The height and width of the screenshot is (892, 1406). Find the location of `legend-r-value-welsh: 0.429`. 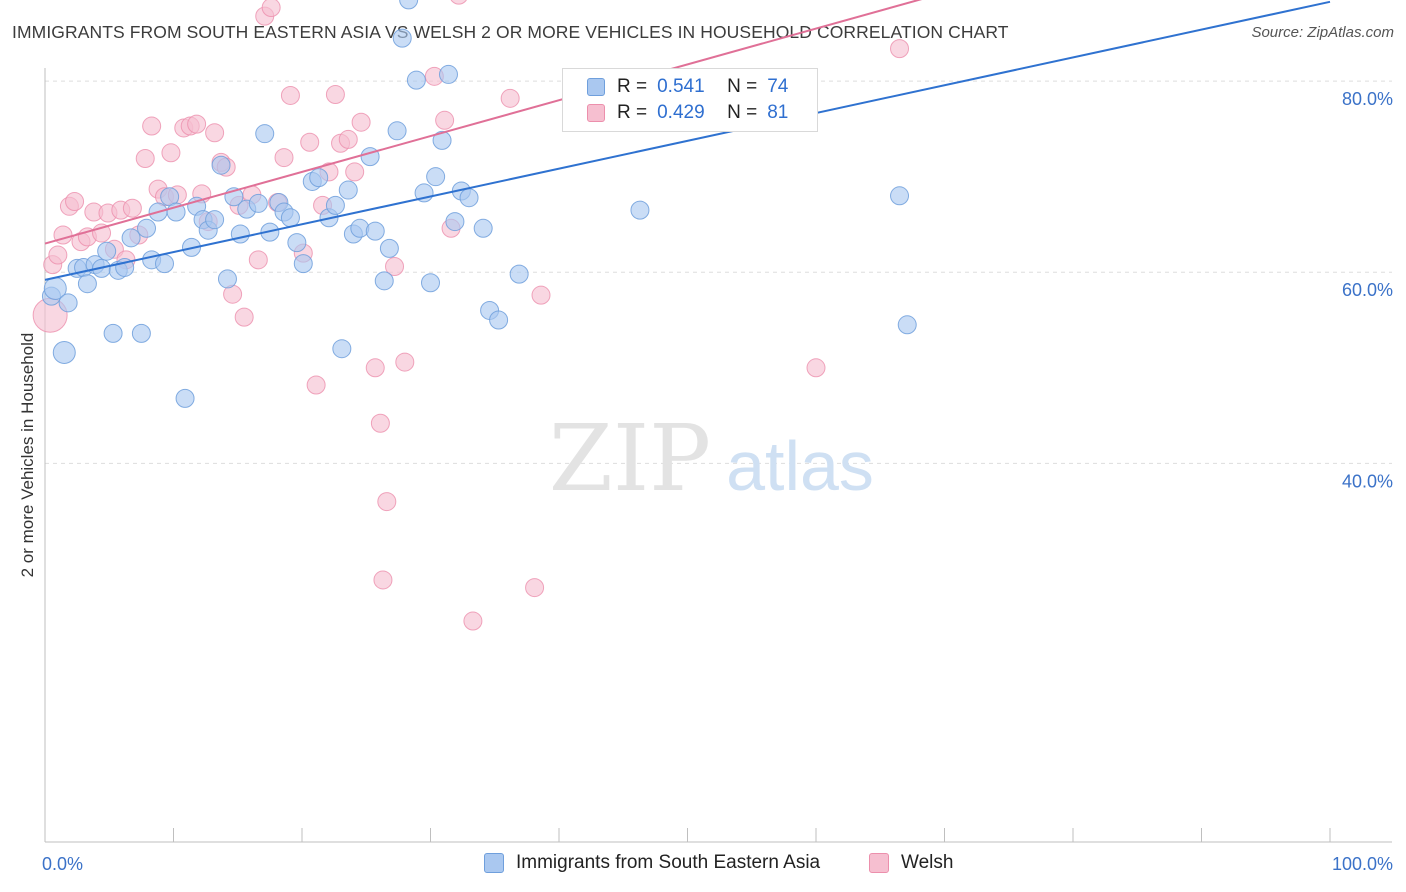

legend-r-value-welsh: 0.429 is located at coordinates (681, 112).